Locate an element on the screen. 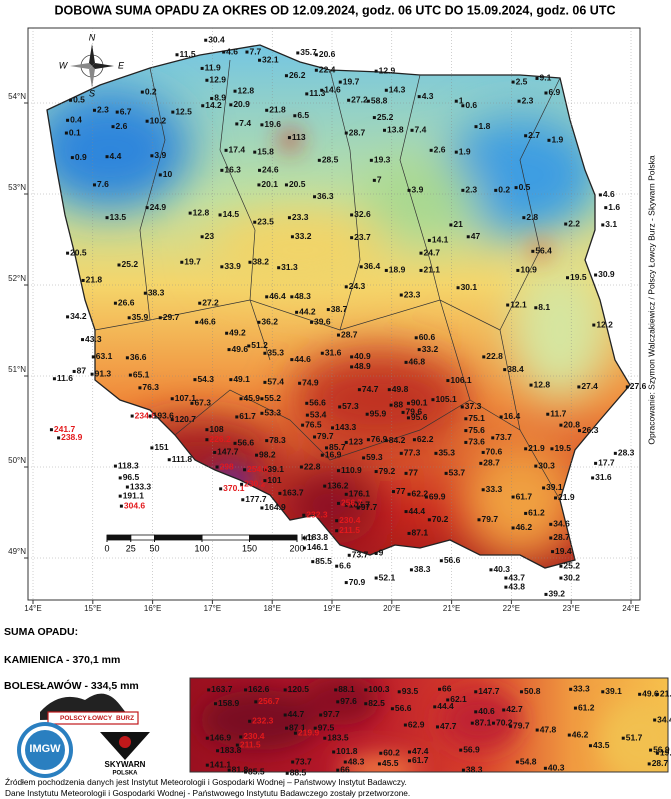 The height and width of the screenshot is (799, 671). station-value: 70.2 is located at coordinates (440, 519).